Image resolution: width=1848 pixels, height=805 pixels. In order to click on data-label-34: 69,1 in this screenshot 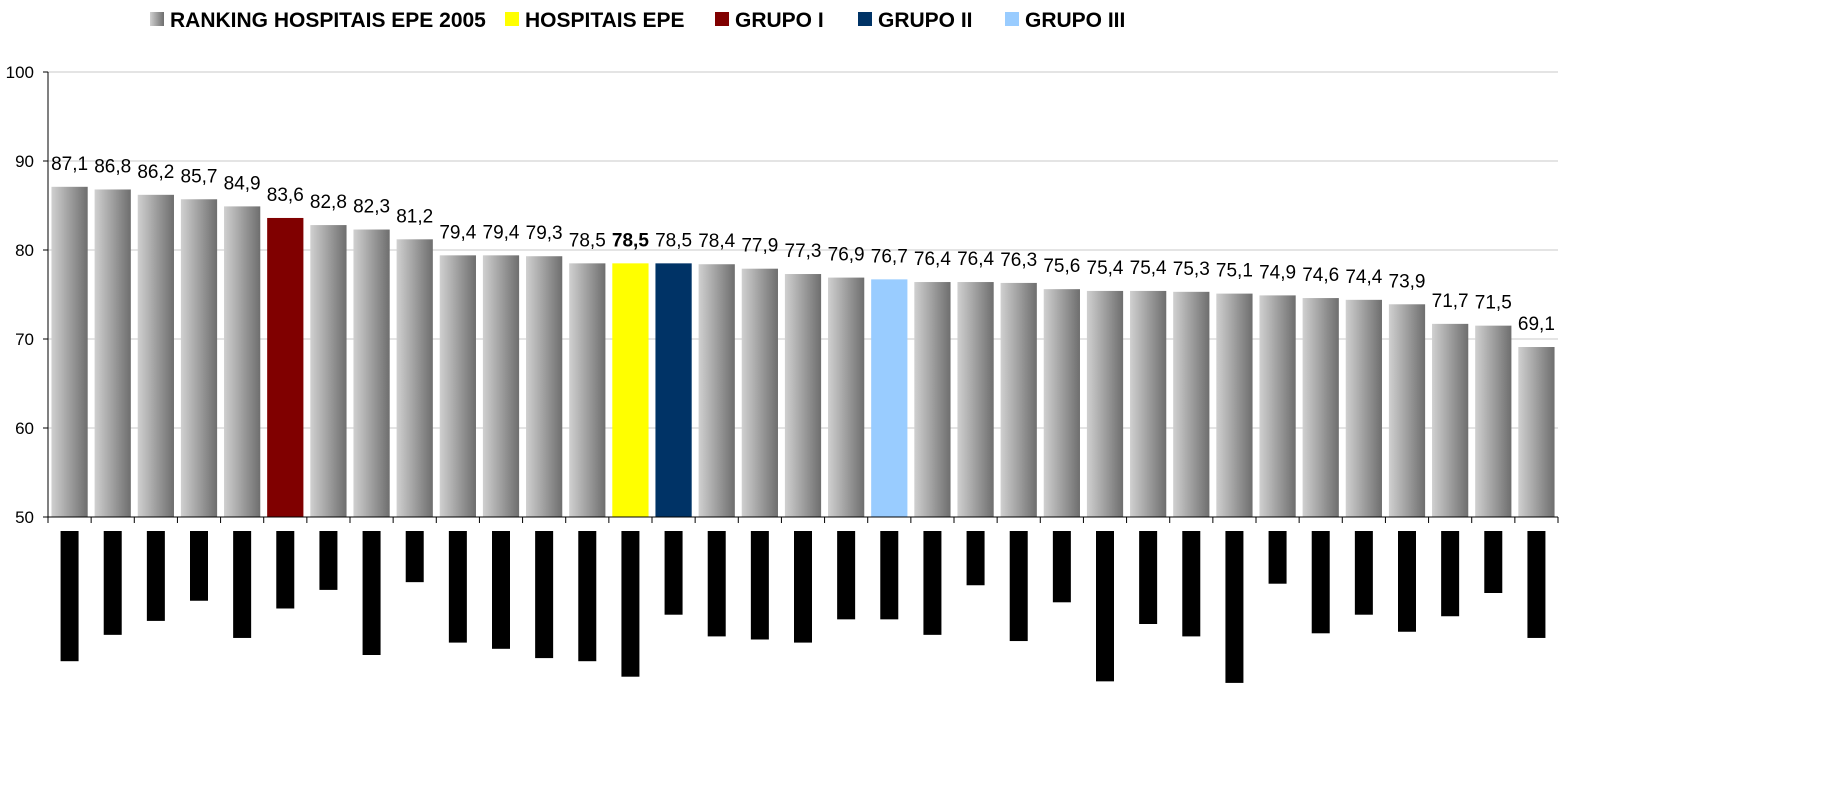, I will do `click(1536, 324)`.